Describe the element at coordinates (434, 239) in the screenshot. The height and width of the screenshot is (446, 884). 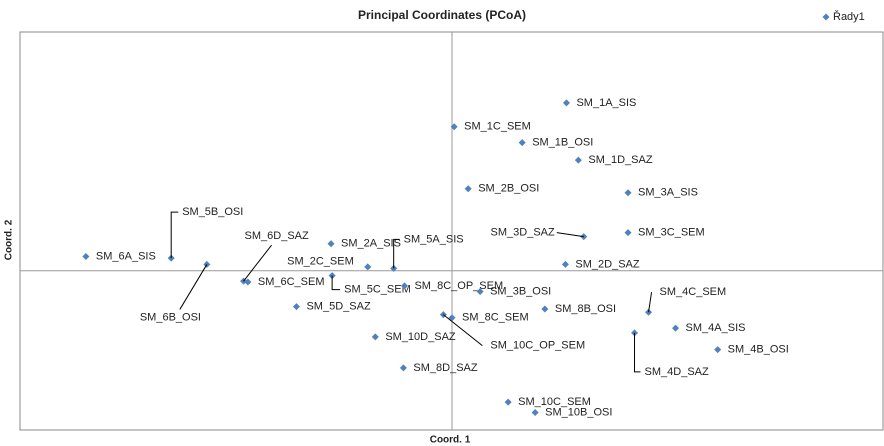
I see `point-label: SM_5A_SIS` at that location.